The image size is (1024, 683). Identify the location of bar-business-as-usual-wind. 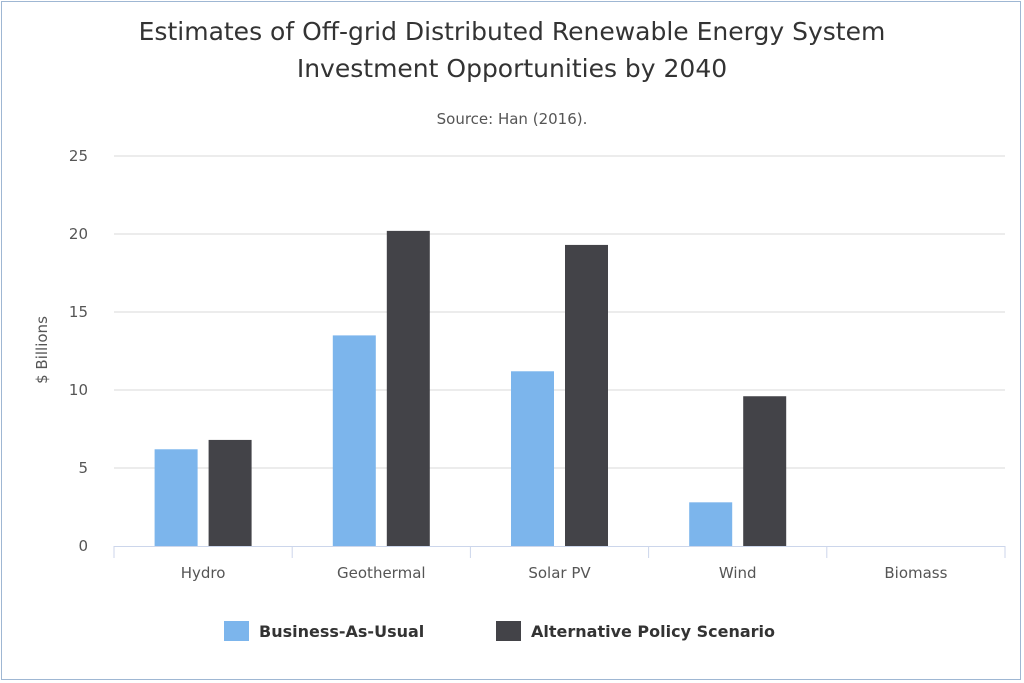
(711, 524).